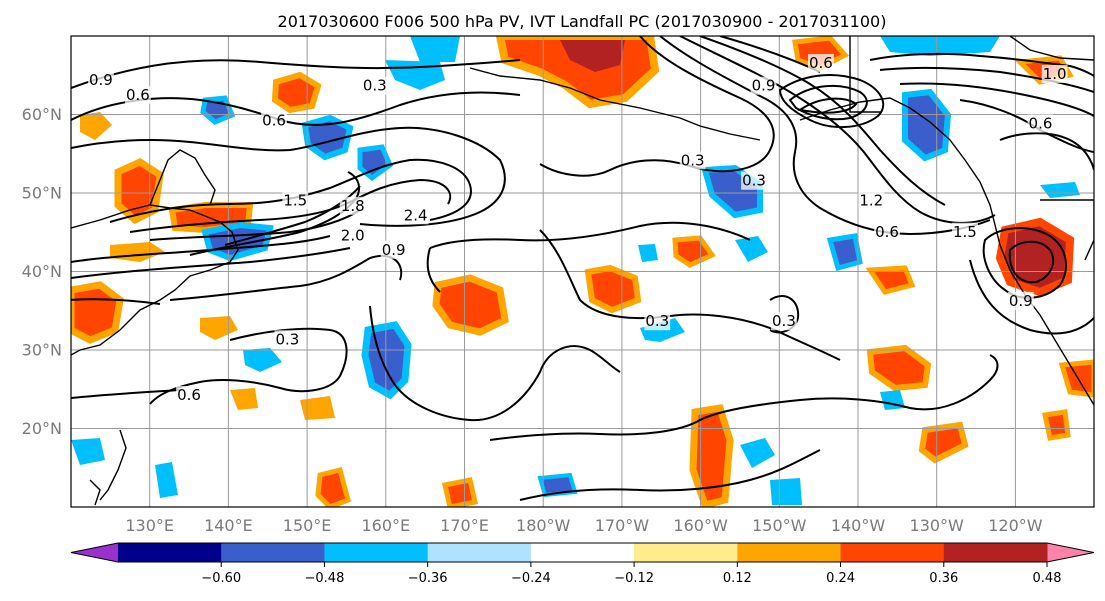 The image size is (1105, 601). What do you see at coordinates (221, 578) in the screenshot?
I see `colorbar-tick-label: −0.60` at bounding box center [221, 578].